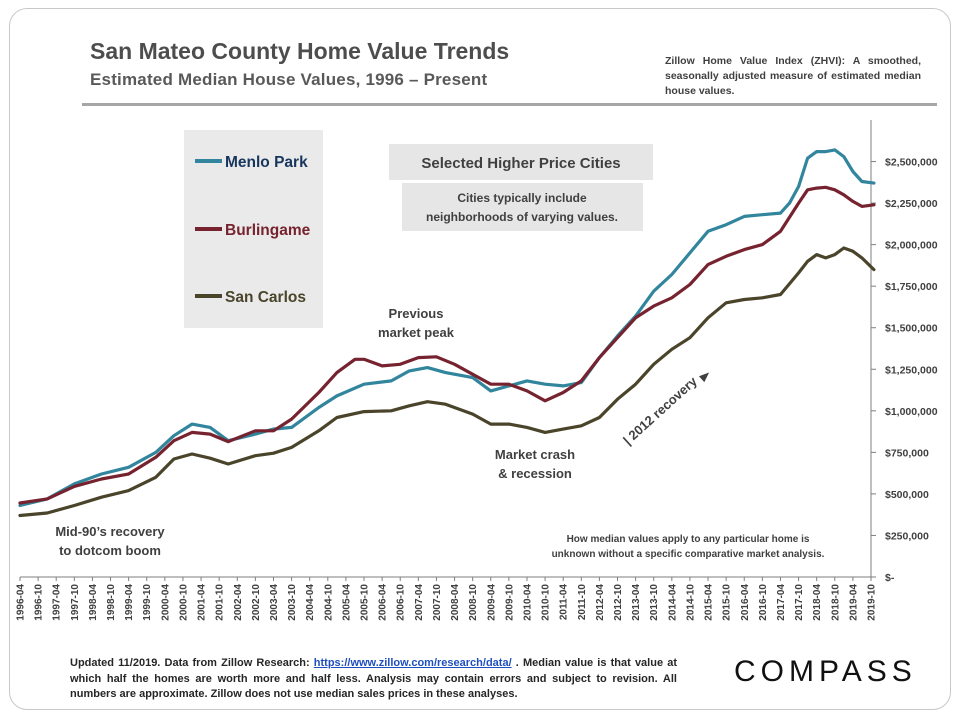 The width and height of the screenshot is (960, 720). I want to click on x-tick-label: 2013-10, so click(654, 602).